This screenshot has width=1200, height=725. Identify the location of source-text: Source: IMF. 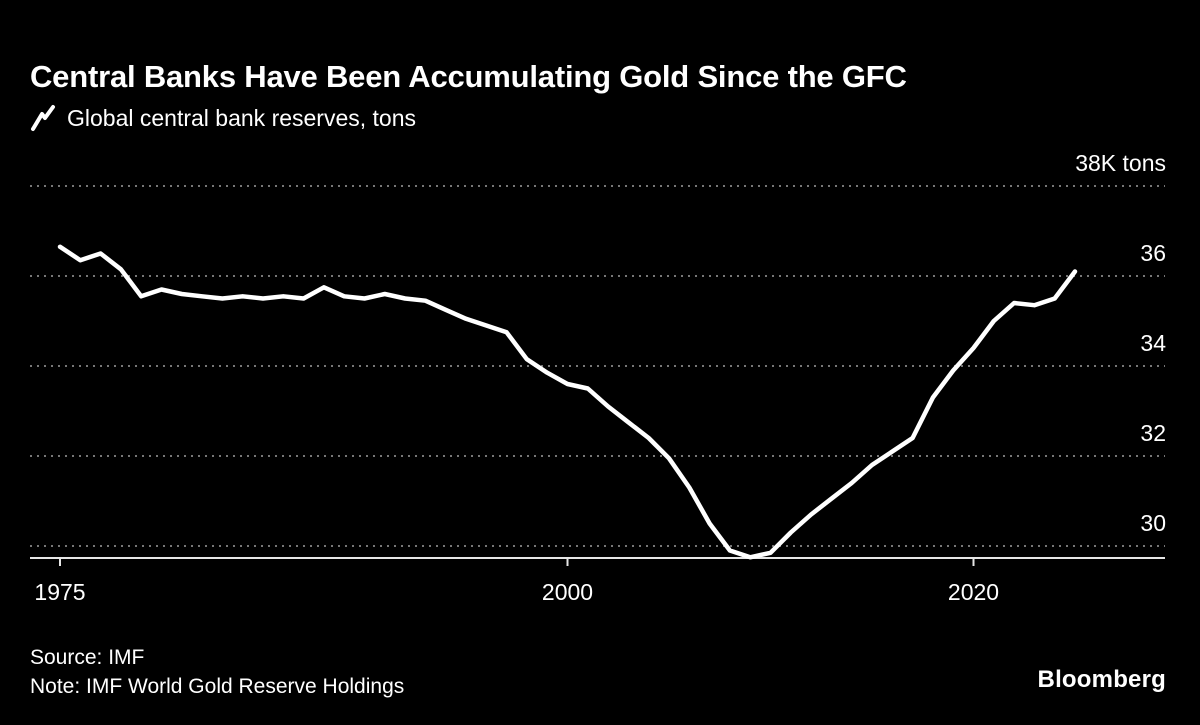
(87, 657).